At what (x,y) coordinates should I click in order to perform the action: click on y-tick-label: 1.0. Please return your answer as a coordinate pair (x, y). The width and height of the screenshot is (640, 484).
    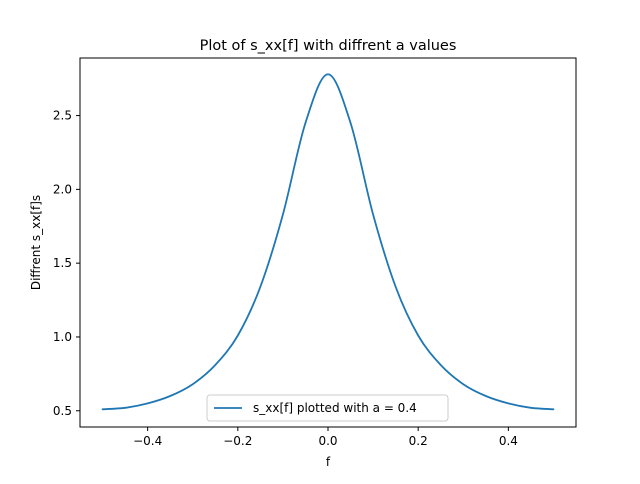
    Looking at the image, I should click on (62, 337).